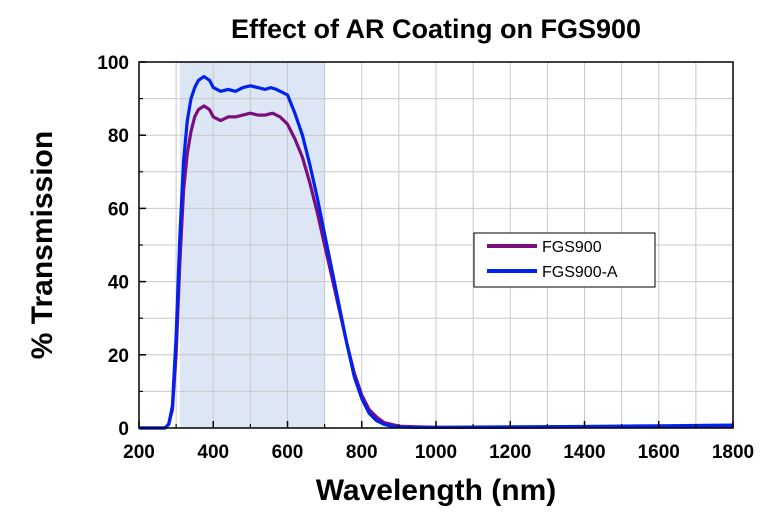  What do you see at coordinates (436, 29) in the screenshot?
I see `chart-title: Effect of AR Coating on FGS900` at bounding box center [436, 29].